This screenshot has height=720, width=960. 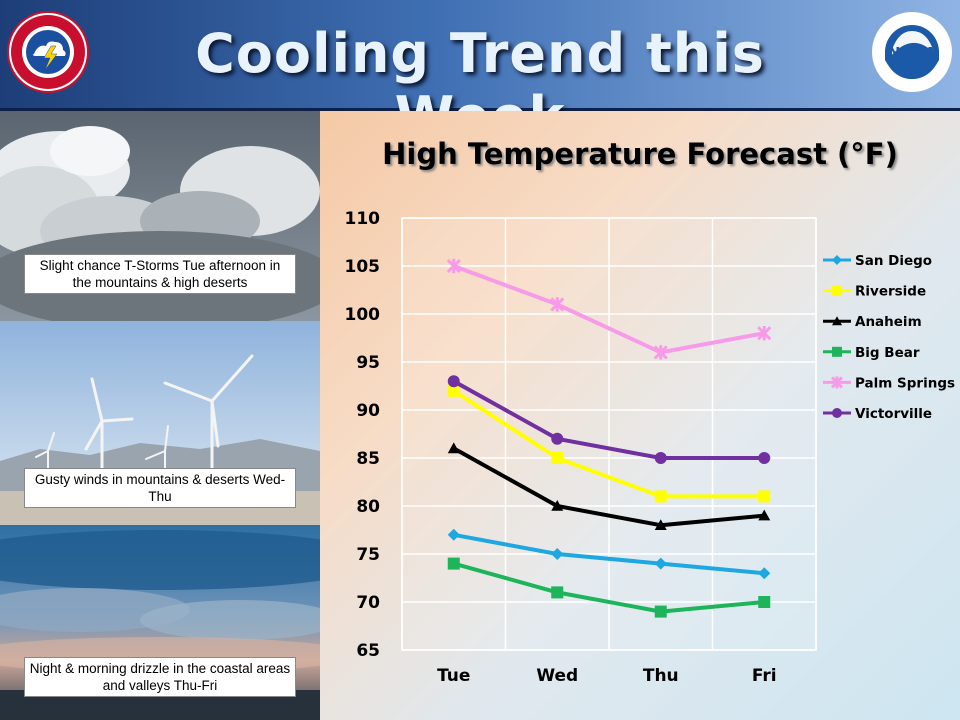 I want to click on y-tick-label: 75, so click(x=368, y=555).